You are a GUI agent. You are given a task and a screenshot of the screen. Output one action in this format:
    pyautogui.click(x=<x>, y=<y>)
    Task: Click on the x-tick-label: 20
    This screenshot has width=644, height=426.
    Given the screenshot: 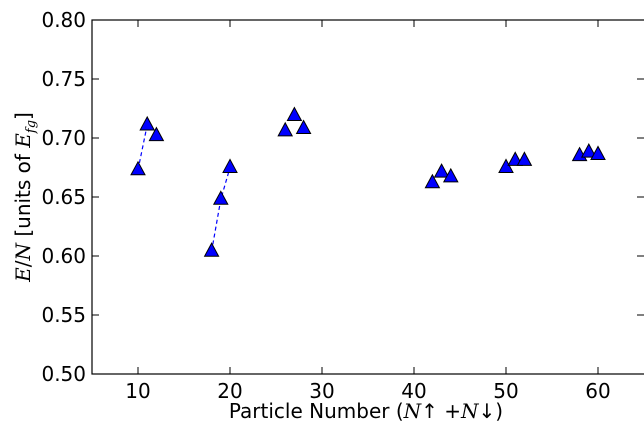 What is the action you would take?
    pyautogui.click(x=229, y=391)
    